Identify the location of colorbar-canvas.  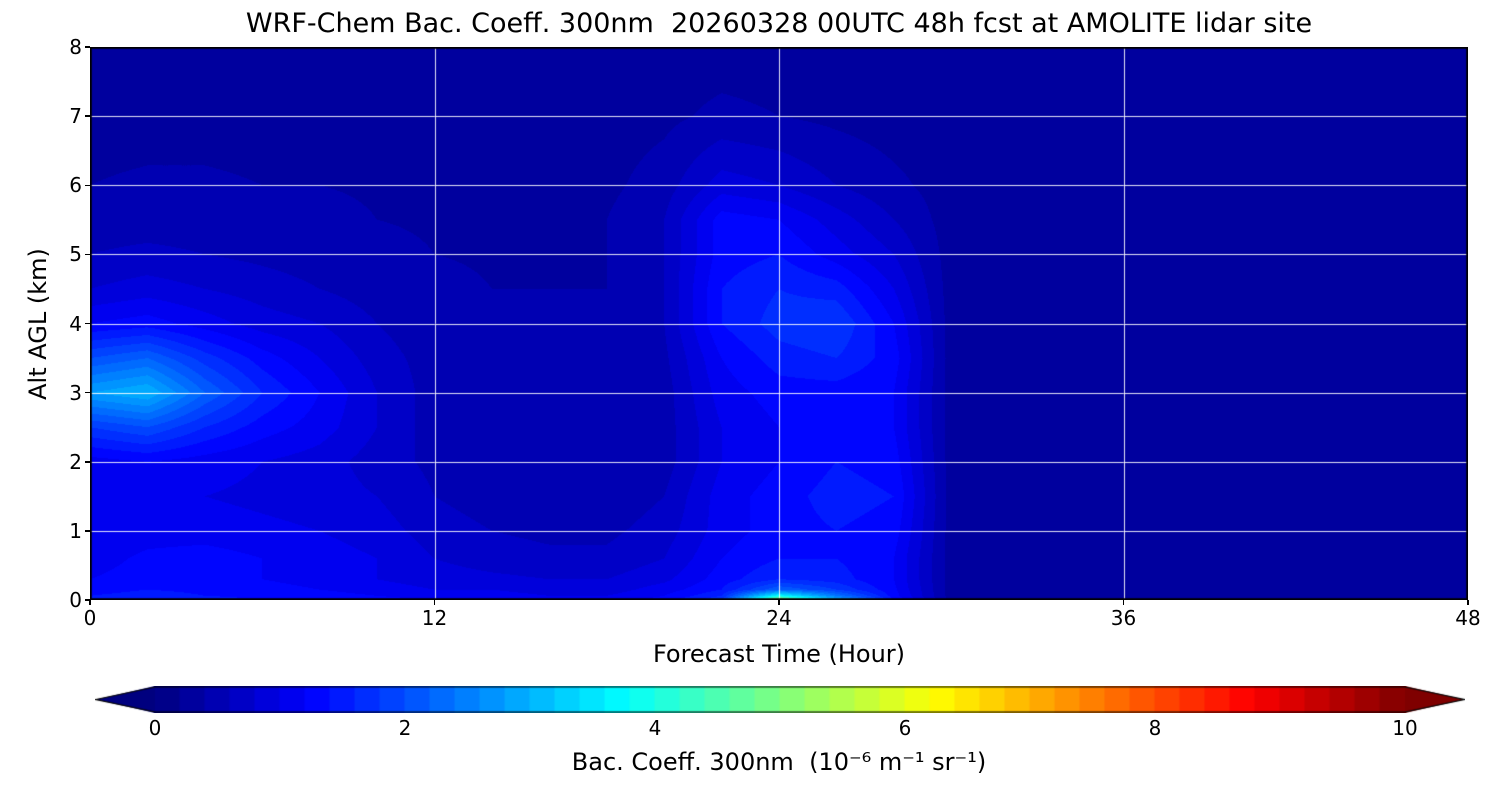
(780, 699).